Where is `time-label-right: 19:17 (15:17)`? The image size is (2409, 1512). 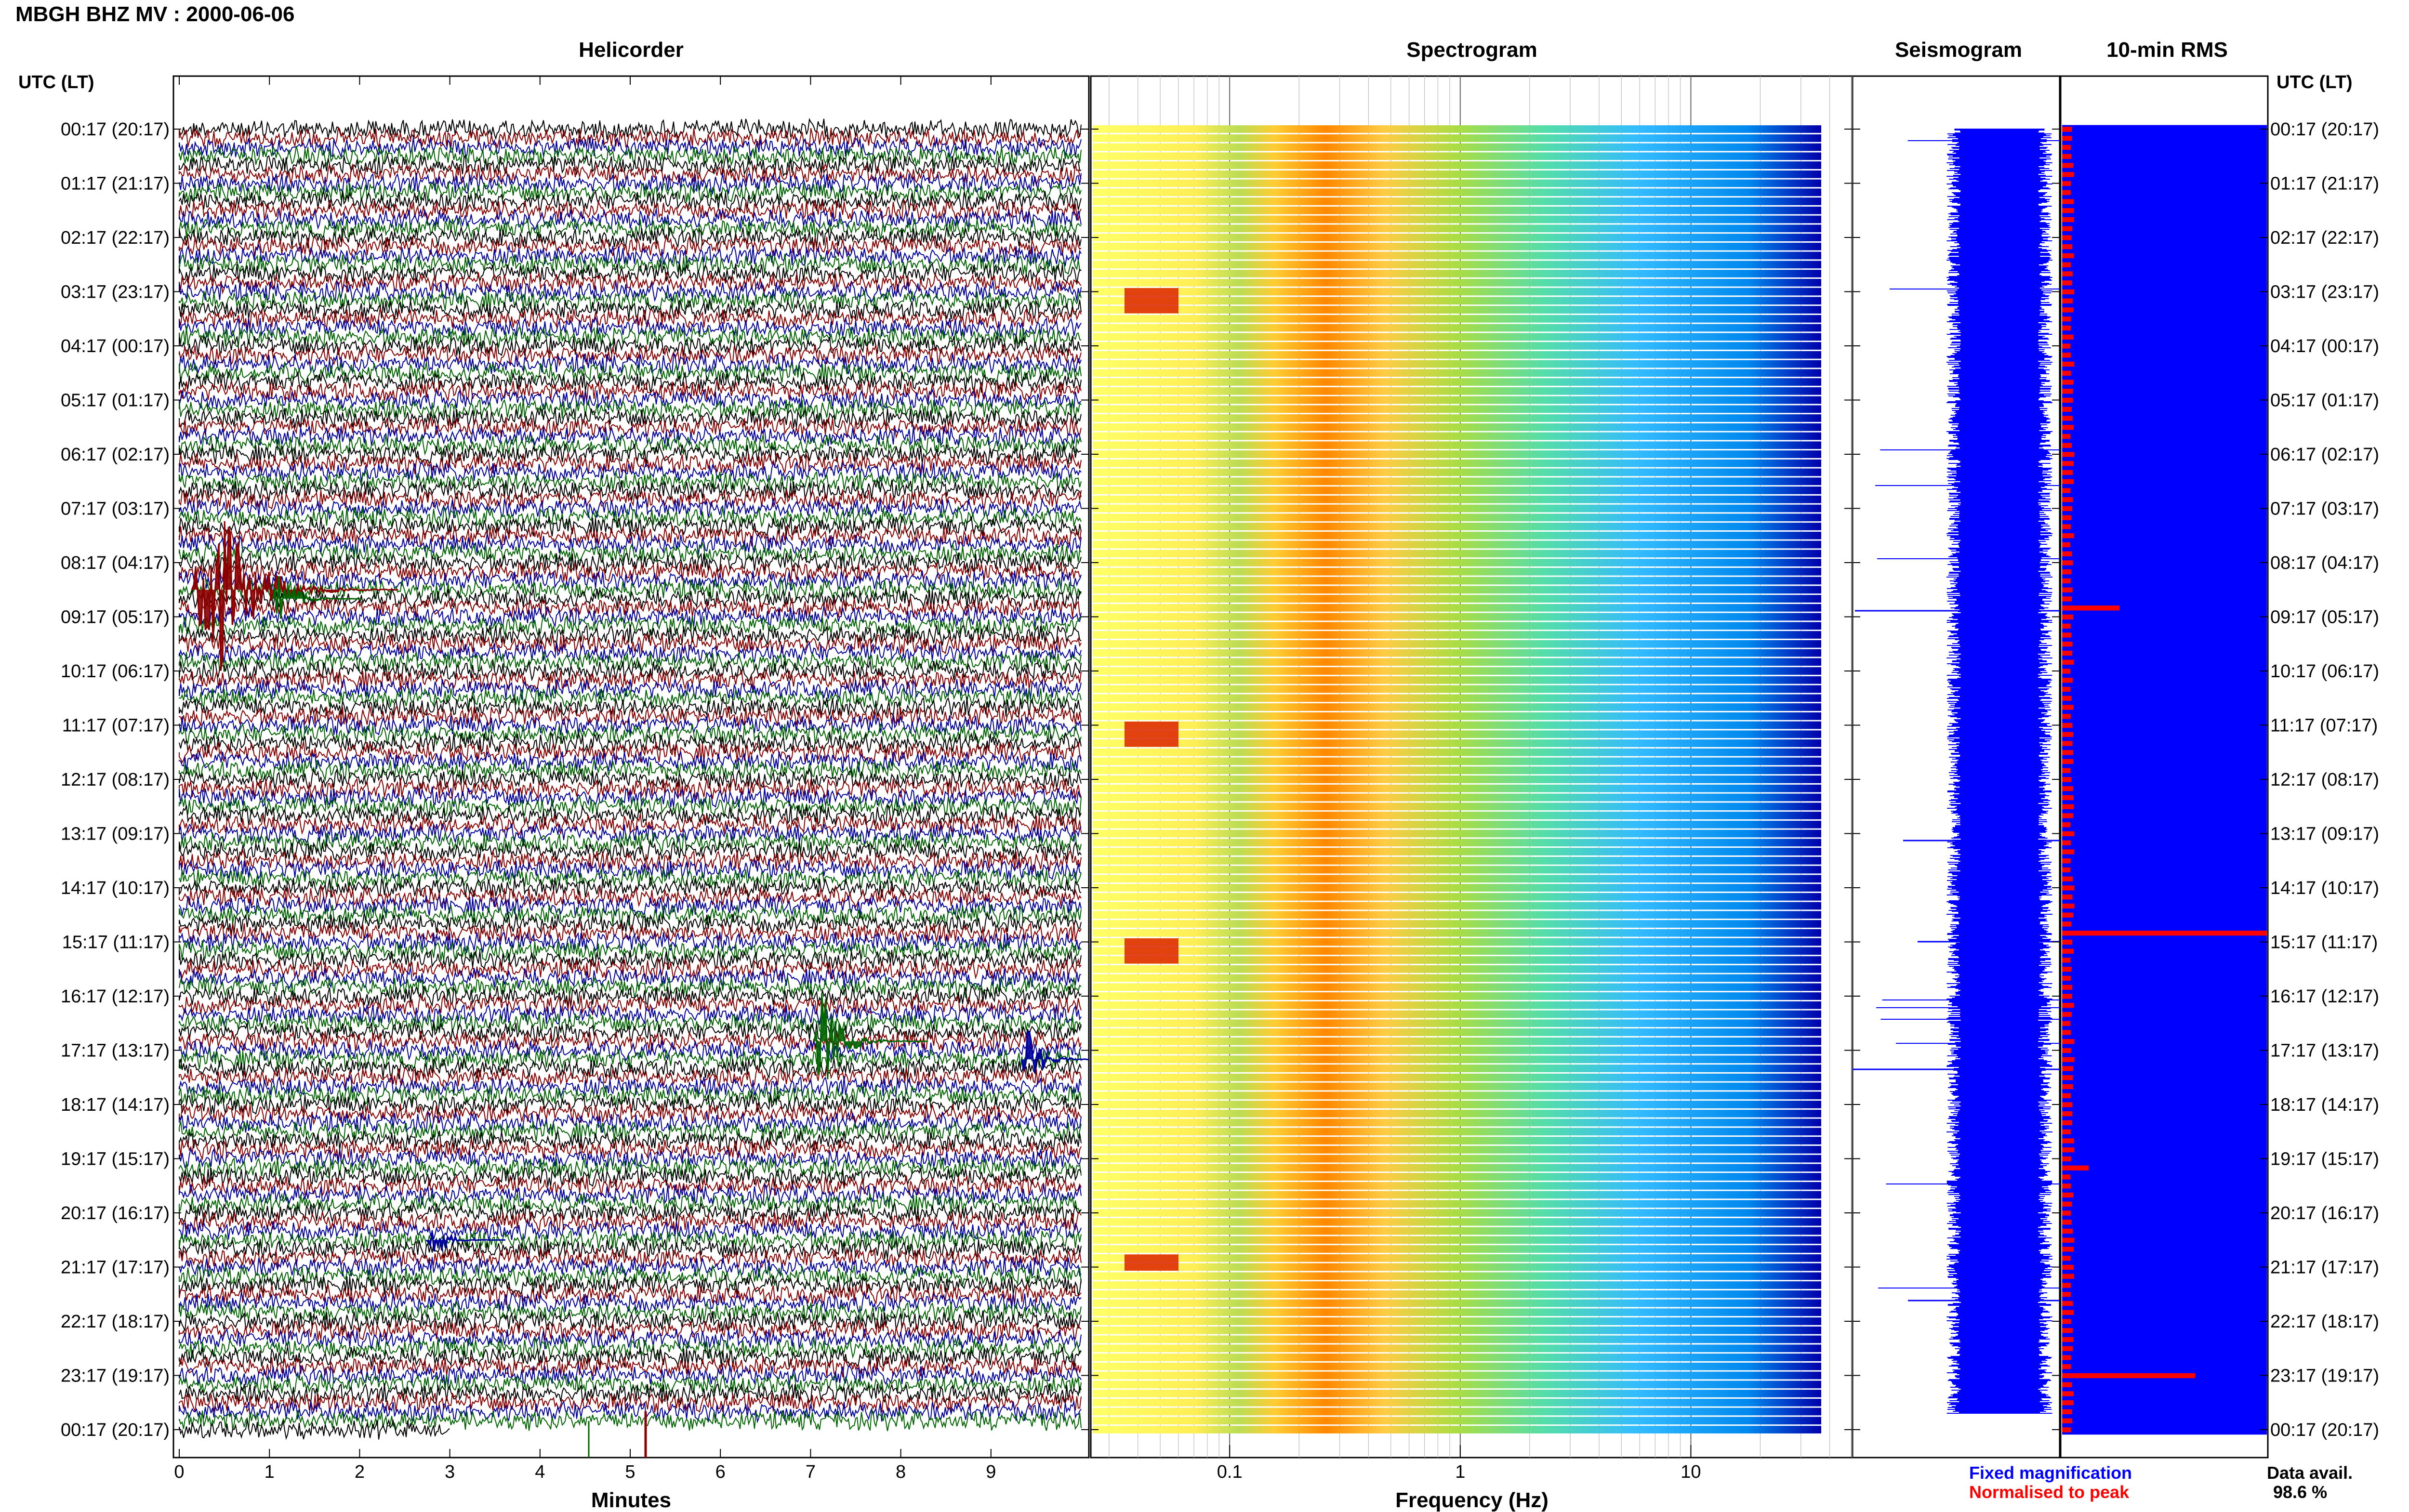 time-label-right: 19:17 (15:17) is located at coordinates (2325, 1159).